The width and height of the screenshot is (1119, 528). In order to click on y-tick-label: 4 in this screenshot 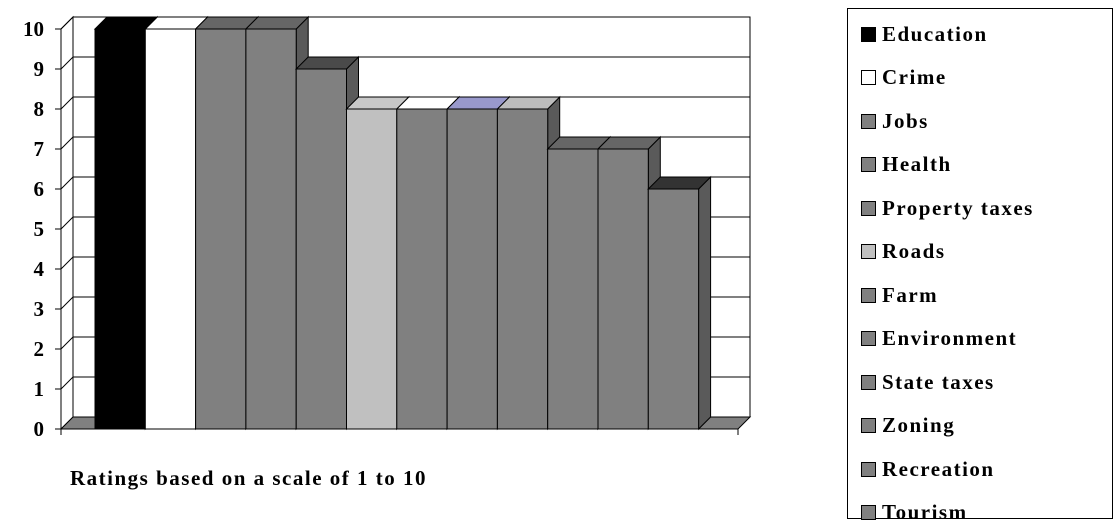, I will do `click(39, 269)`.